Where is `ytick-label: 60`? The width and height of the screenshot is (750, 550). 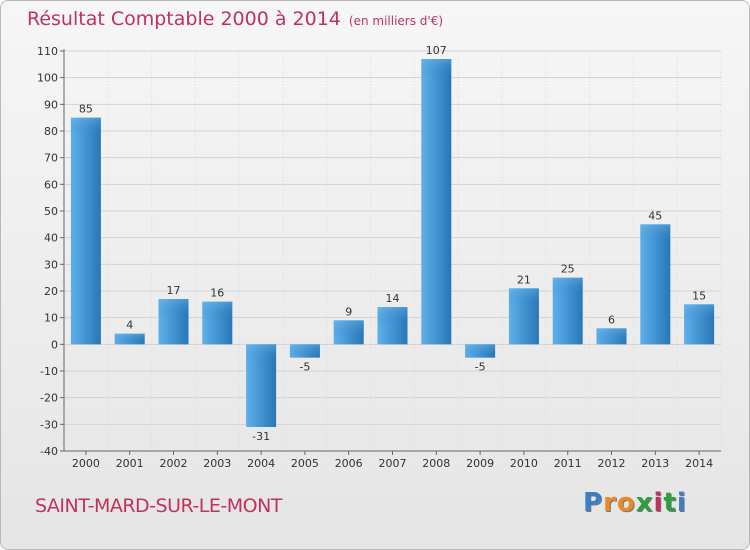
ytick-label: 60 is located at coordinates (51, 184).